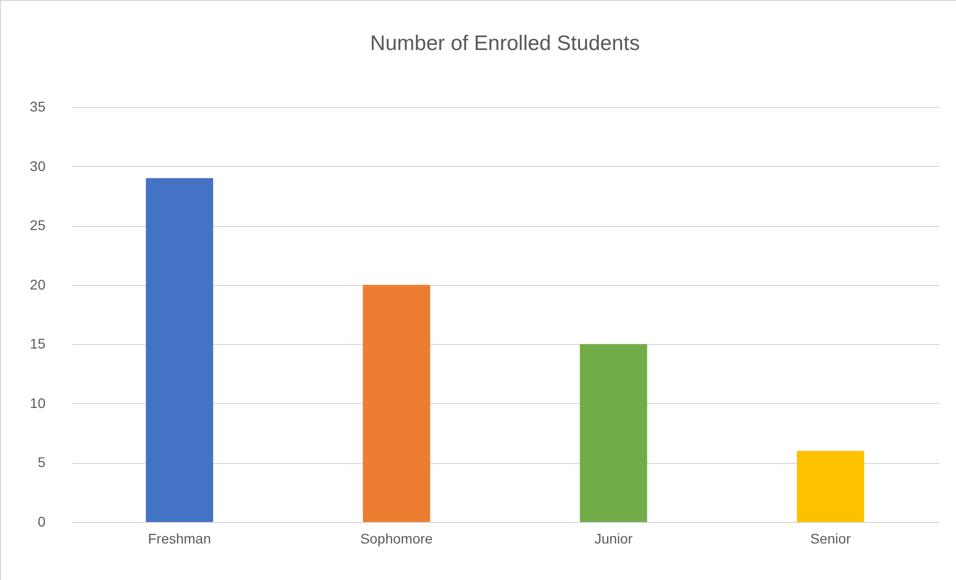 Image resolution: width=956 pixels, height=580 pixels. I want to click on y-tick-label: 25, so click(38, 225).